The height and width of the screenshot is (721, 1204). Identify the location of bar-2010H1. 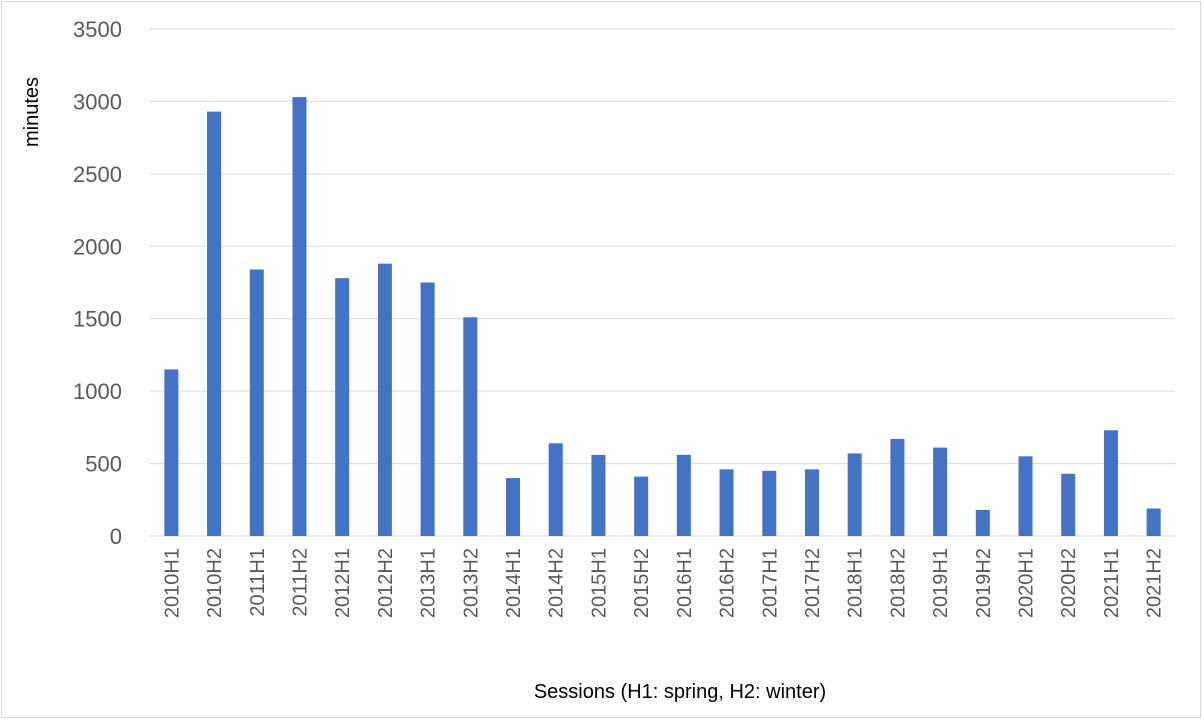
(171, 452).